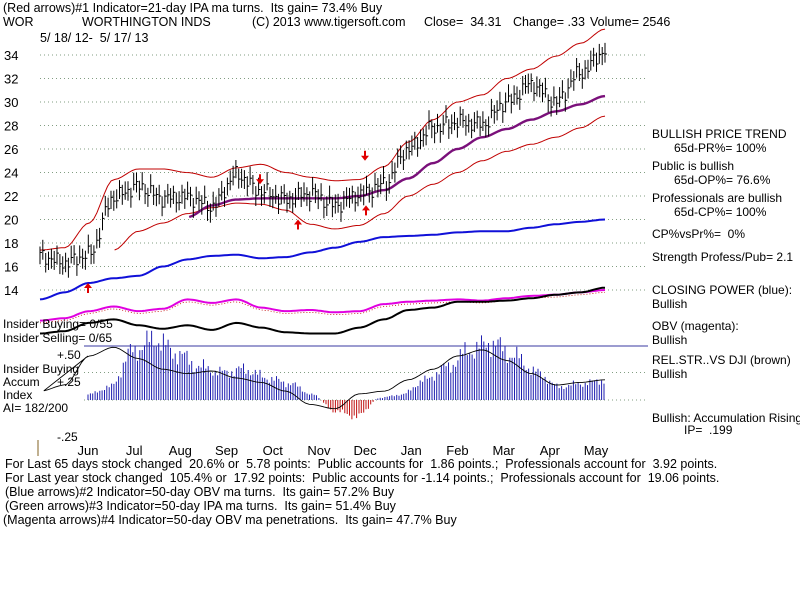 The height and width of the screenshot is (600, 800). Describe the element at coordinates (18, 395) in the screenshot. I see `index-label: Index` at that location.